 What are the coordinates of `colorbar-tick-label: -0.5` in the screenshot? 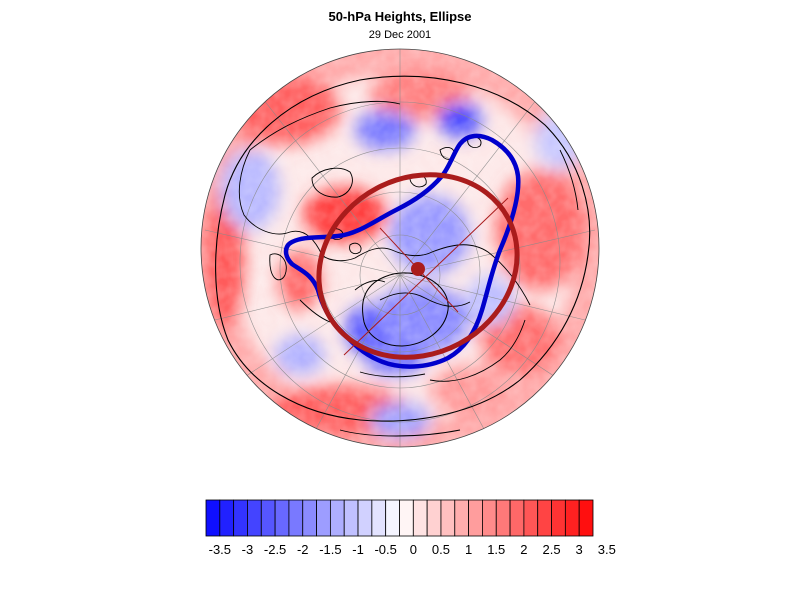 It's located at (385, 549).